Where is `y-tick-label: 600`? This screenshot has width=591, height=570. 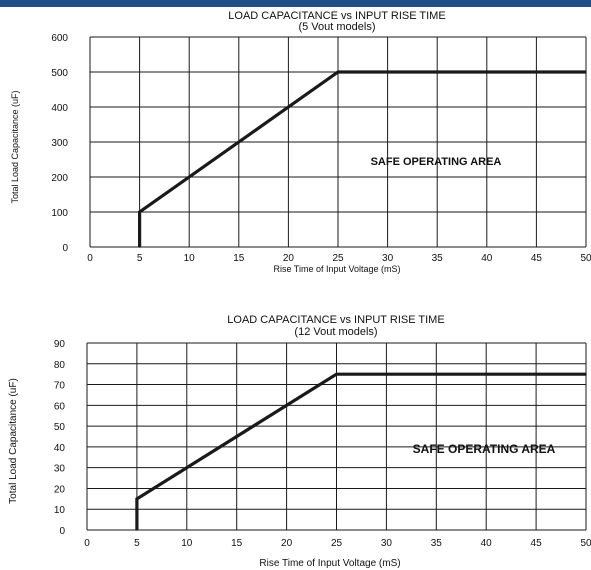 y-tick-label: 600 is located at coordinates (59, 38).